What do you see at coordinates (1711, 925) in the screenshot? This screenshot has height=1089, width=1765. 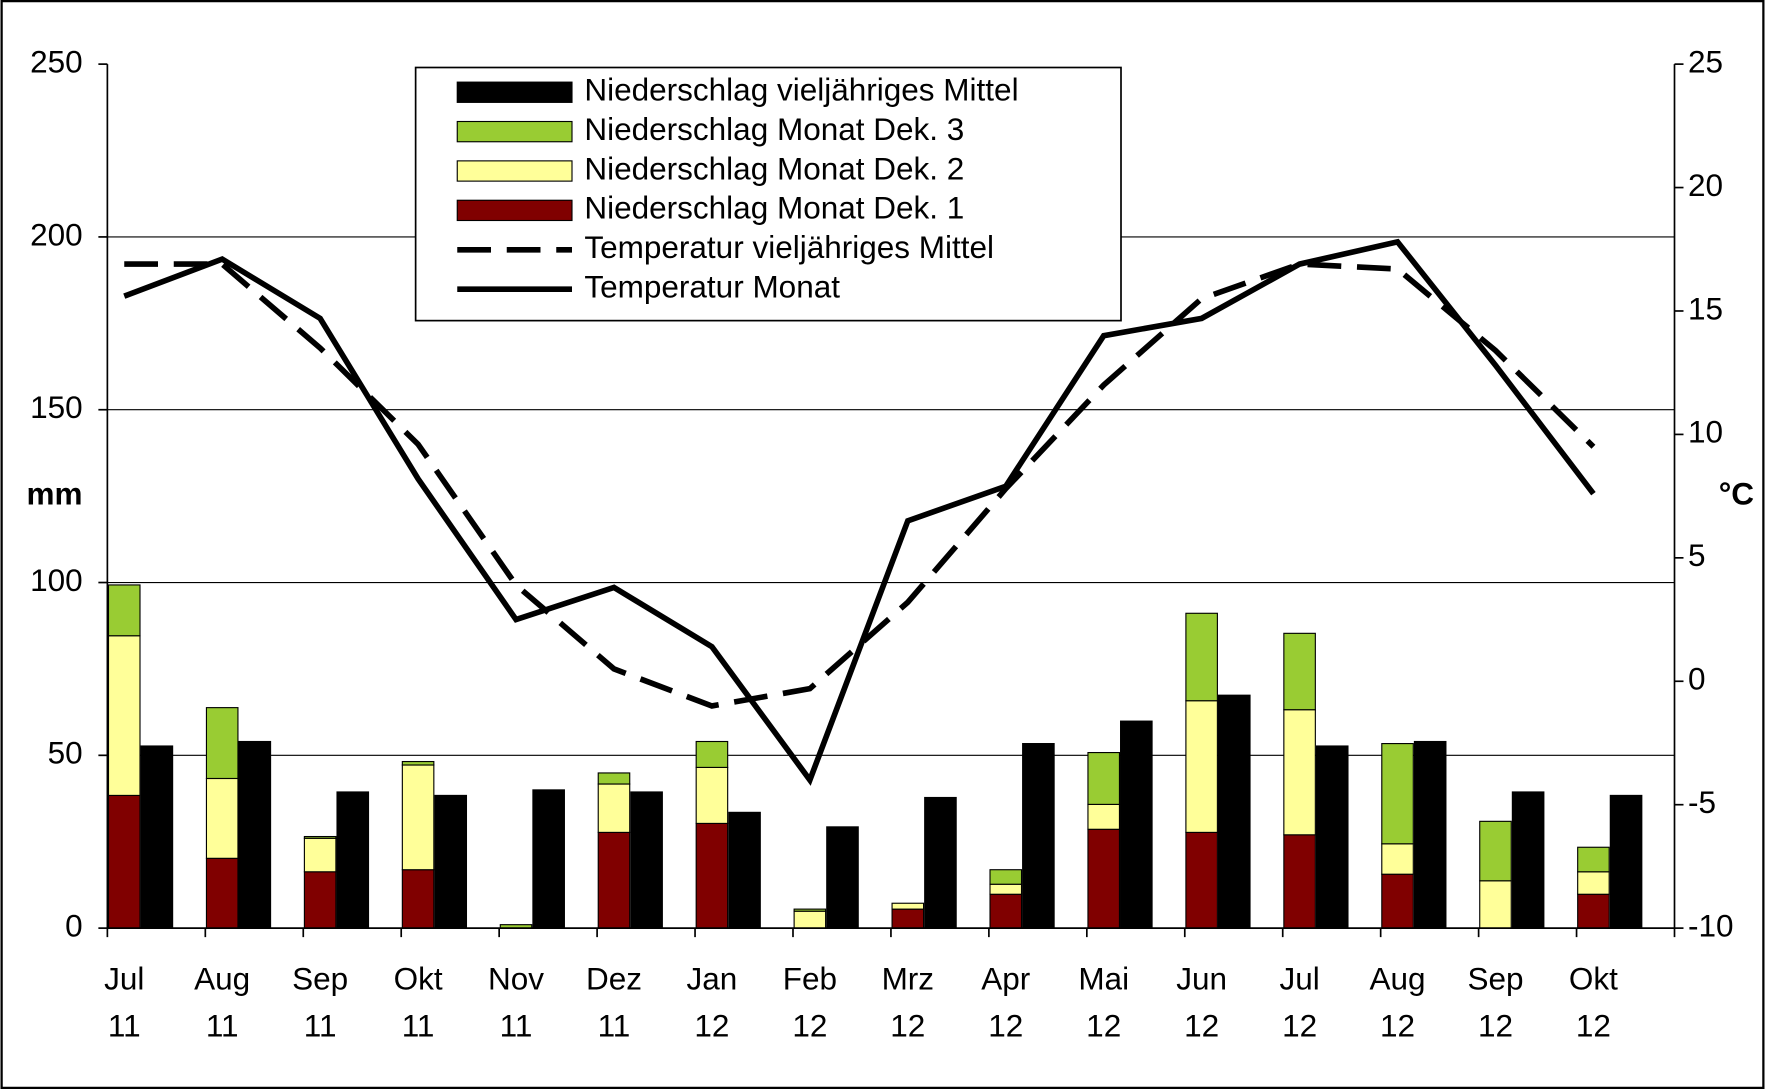 I see `y2-tick-label: -10` at bounding box center [1711, 925].